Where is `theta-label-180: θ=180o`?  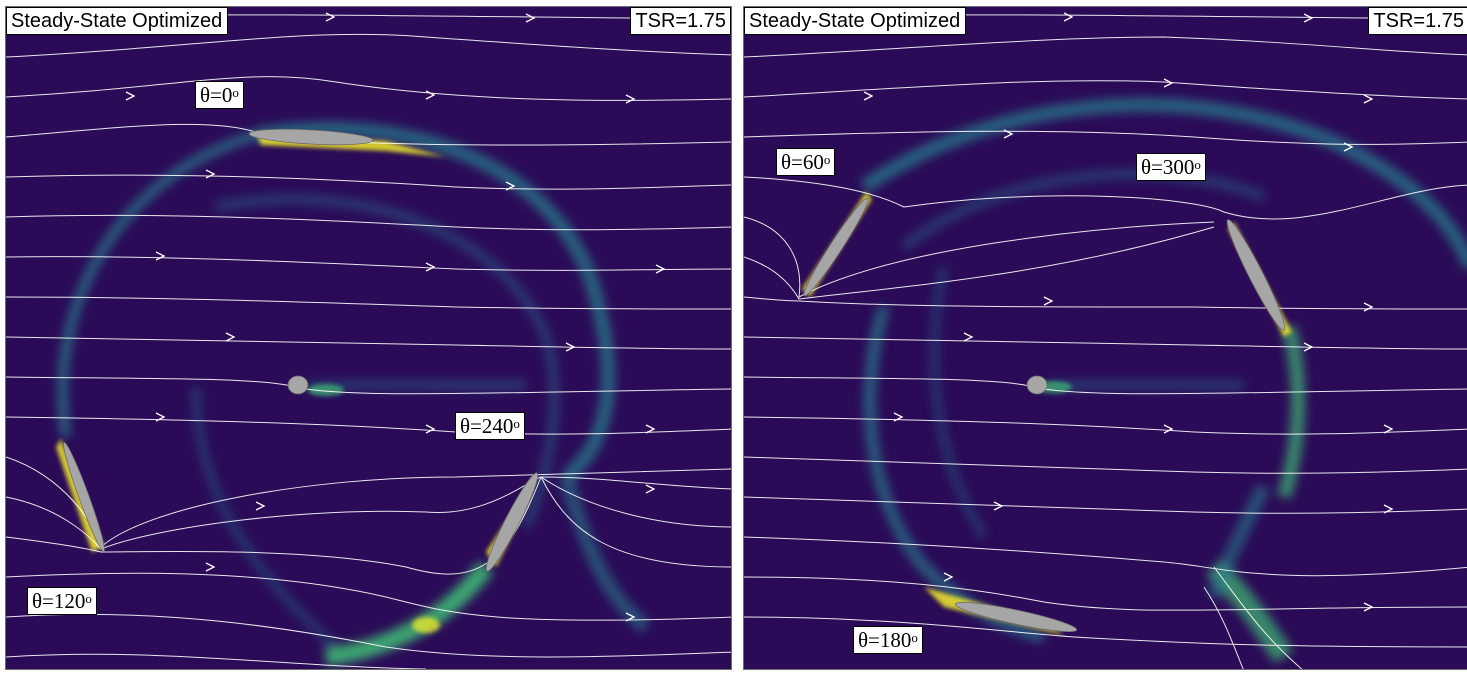 theta-label-180: θ=180o is located at coordinates (888, 640).